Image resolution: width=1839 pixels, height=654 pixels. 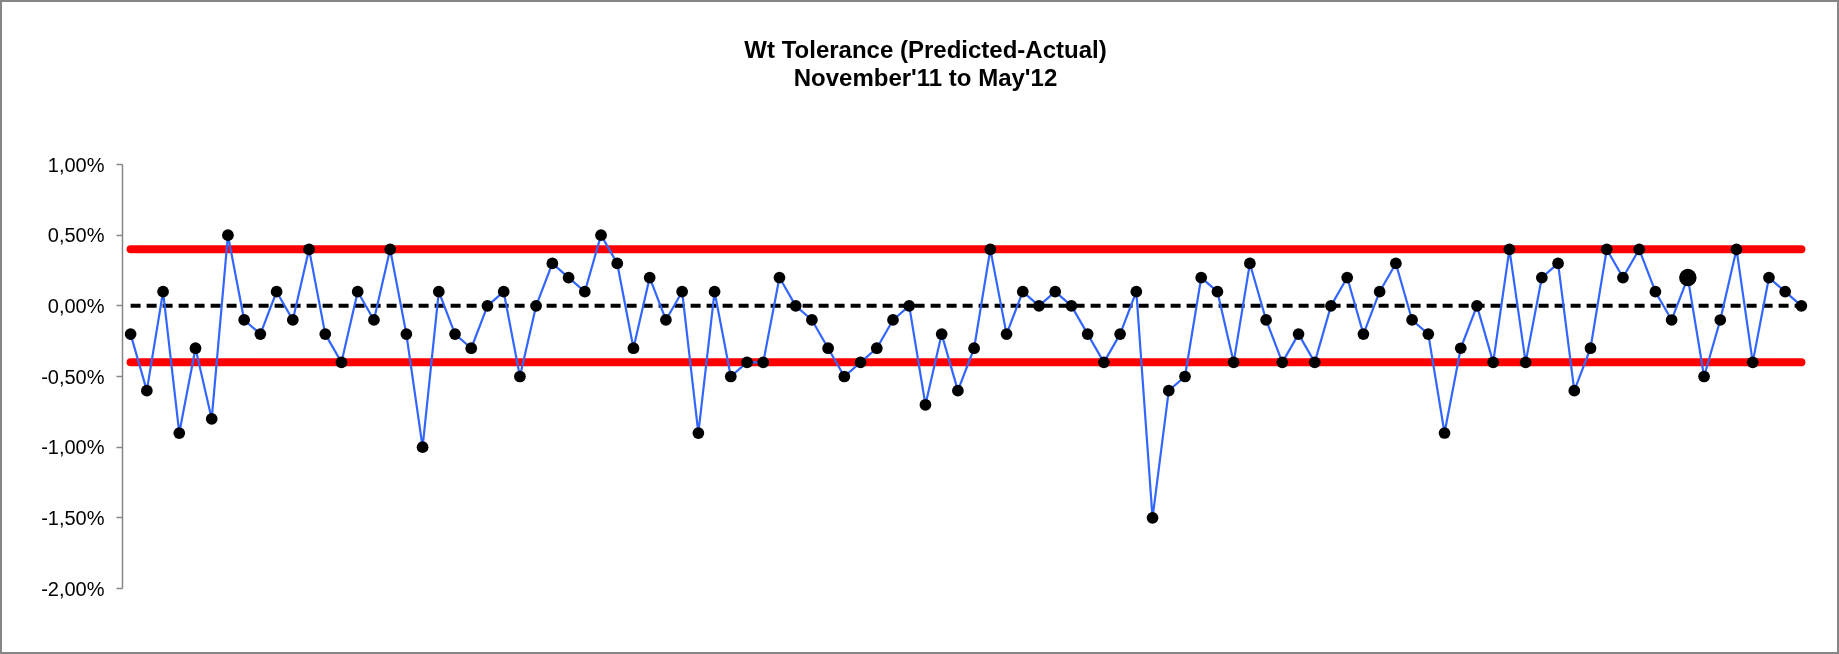 I want to click on y-tick-label: 0,00%, so click(x=76, y=305).